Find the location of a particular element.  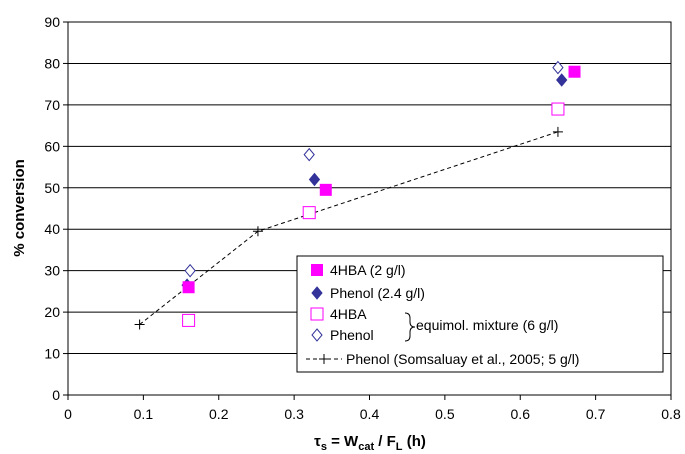

y-tick-label: 0 is located at coordinates (56, 395).